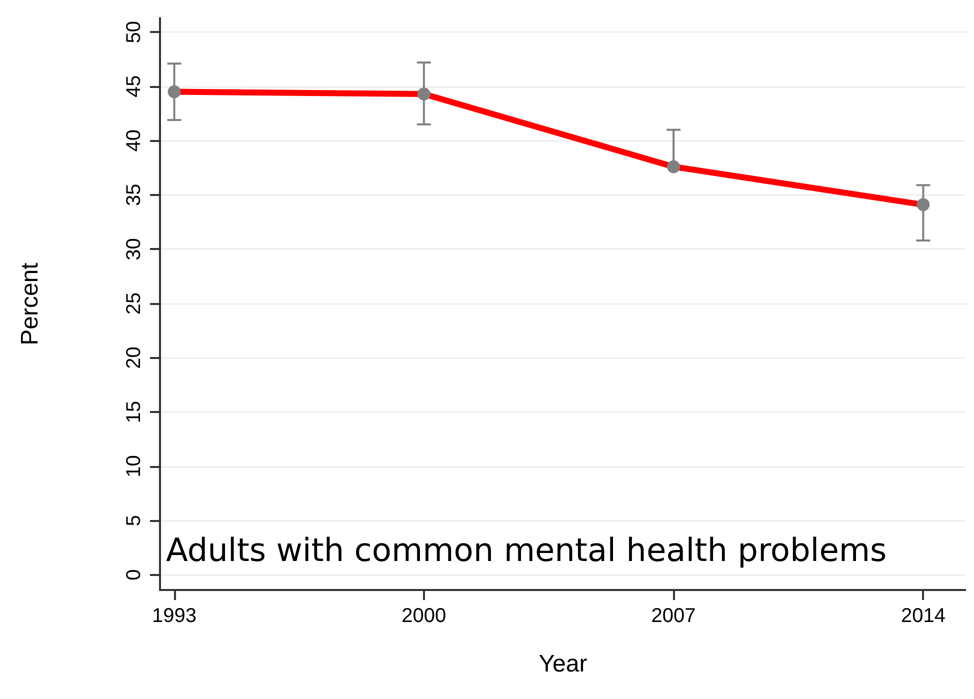 The width and height of the screenshot is (974, 699). Describe the element at coordinates (673, 616) in the screenshot. I see `x-tick-label: 2007` at that location.